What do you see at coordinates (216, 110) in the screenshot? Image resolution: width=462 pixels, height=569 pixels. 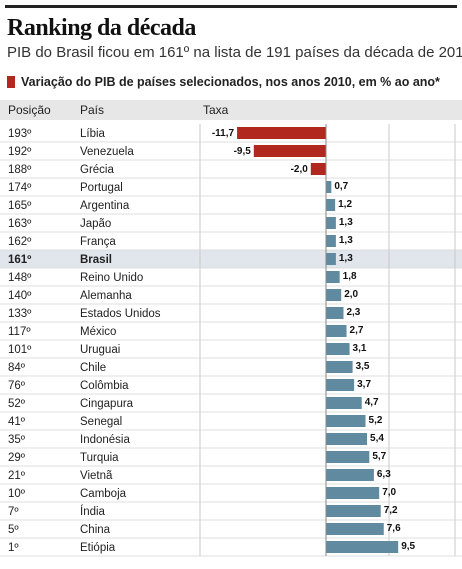 I see `column-header-rate: Taxa` at bounding box center [216, 110].